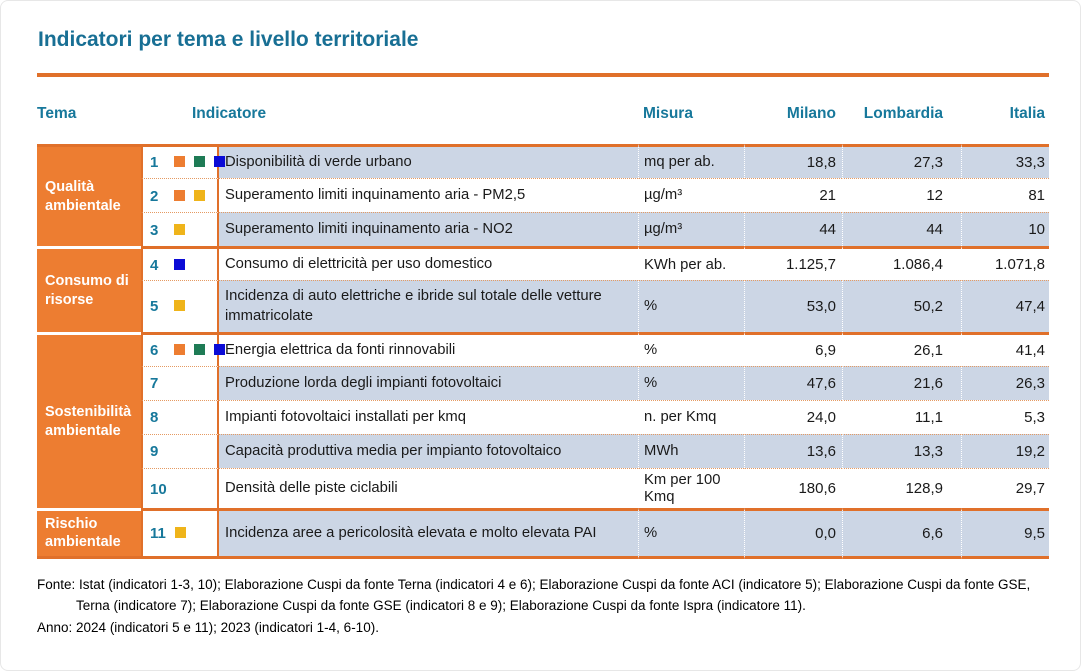 The image size is (1081, 671). Describe the element at coordinates (428, 417) in the screenshot. I see `indicator-name-cell: Impianti fotovoltaici installati per kmq` at that location.